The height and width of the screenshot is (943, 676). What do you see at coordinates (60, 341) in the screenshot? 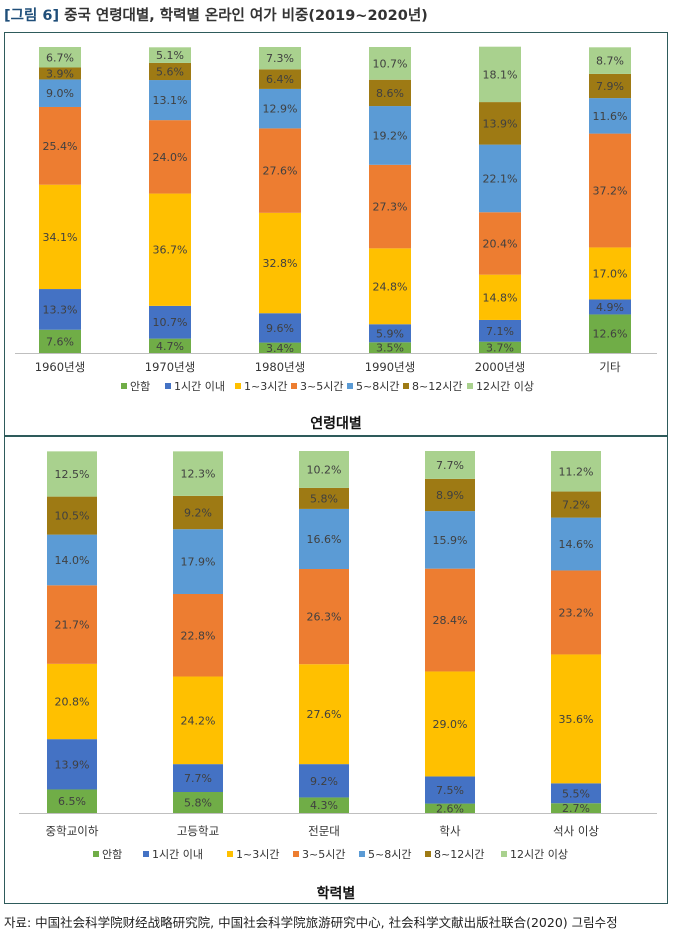
I see `data-label: 7.6%` at bounding box center [60, 341].